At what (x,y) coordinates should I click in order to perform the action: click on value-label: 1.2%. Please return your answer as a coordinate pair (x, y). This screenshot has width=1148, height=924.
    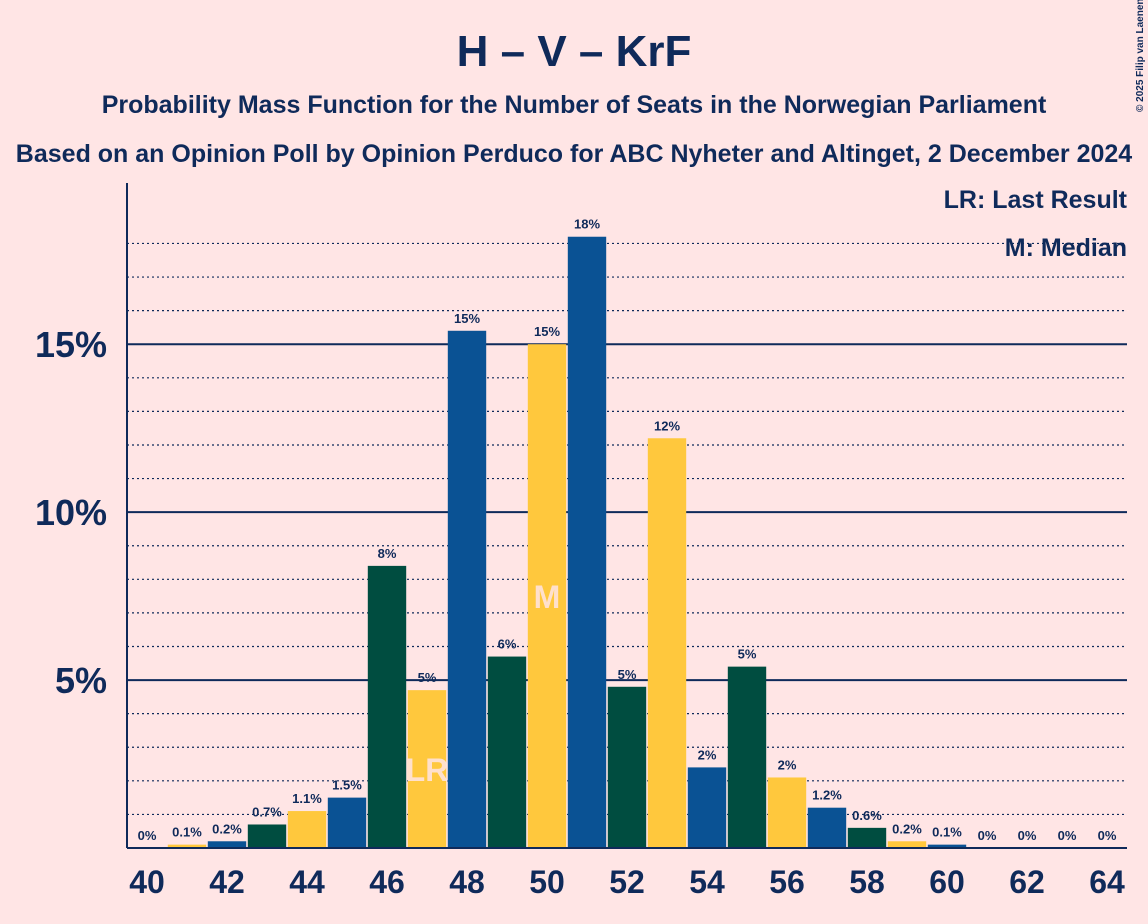
    Looking at the image, I should click on (827, 795).